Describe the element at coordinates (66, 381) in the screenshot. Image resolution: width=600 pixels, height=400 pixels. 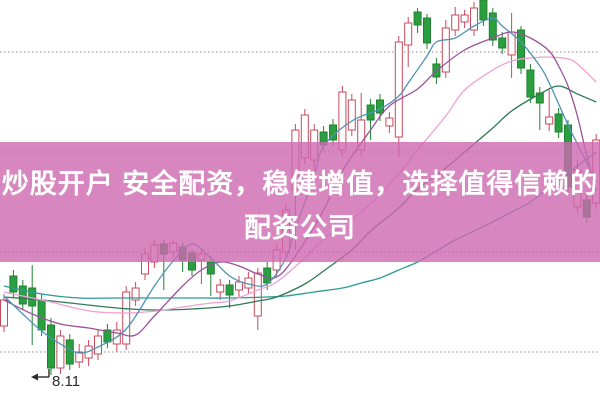
I see `low-price-label: 8.11` at that location.